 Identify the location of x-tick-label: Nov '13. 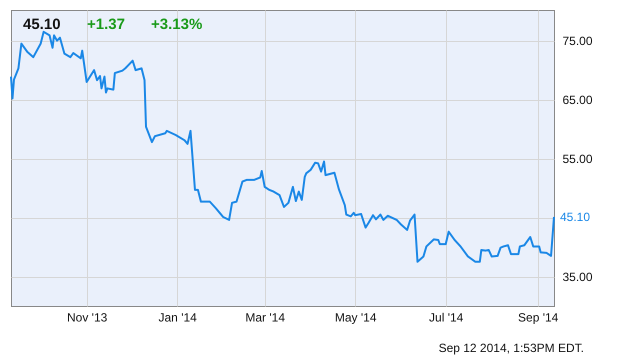
(87, 317).